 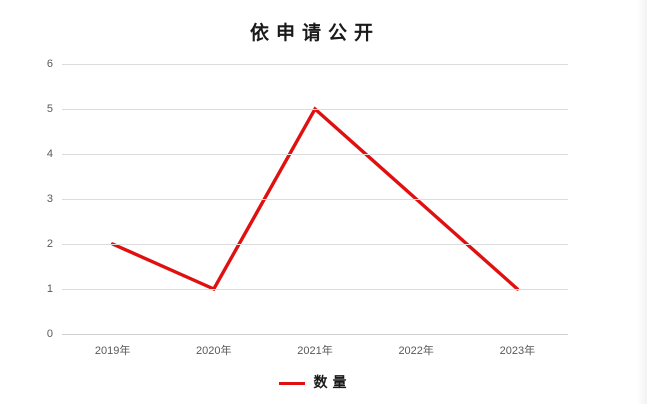 I want to click on legend: 数量, so click(x=315, y=383).